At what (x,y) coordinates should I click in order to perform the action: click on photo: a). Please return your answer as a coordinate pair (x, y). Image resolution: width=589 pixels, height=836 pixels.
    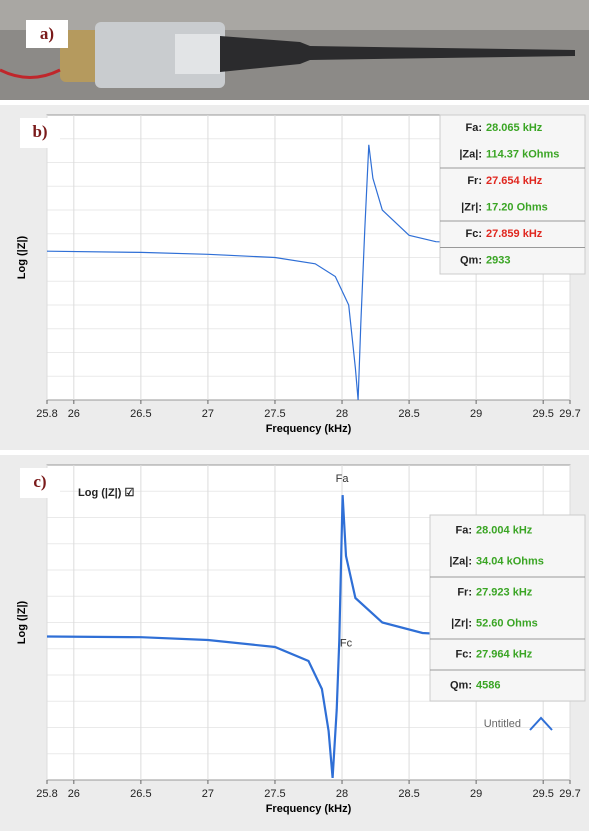
    Looking at the image, I should click on (294, 50).